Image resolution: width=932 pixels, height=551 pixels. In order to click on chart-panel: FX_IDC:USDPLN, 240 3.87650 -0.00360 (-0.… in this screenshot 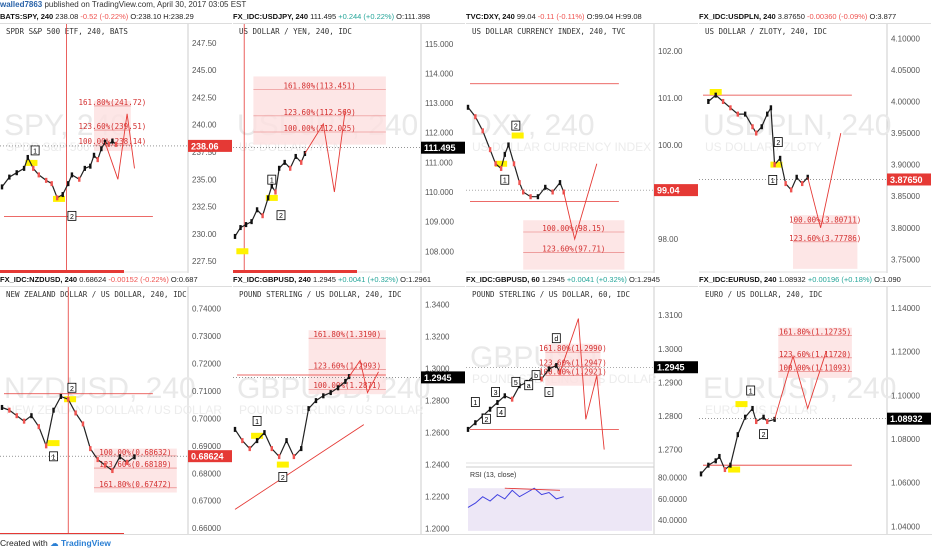, I will do `click(815, 146)`.